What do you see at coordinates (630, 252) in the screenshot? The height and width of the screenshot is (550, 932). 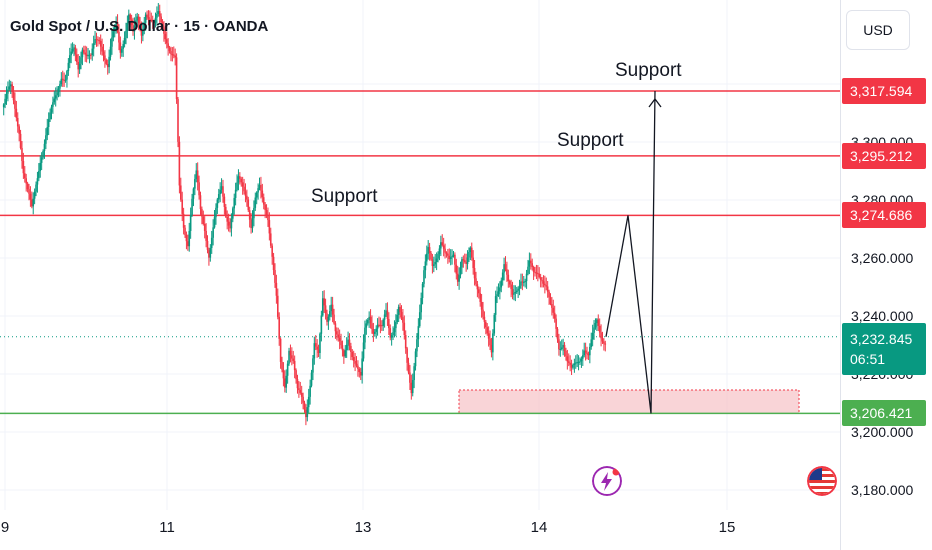 I see `projection-path` at bounding box center [630, 252].